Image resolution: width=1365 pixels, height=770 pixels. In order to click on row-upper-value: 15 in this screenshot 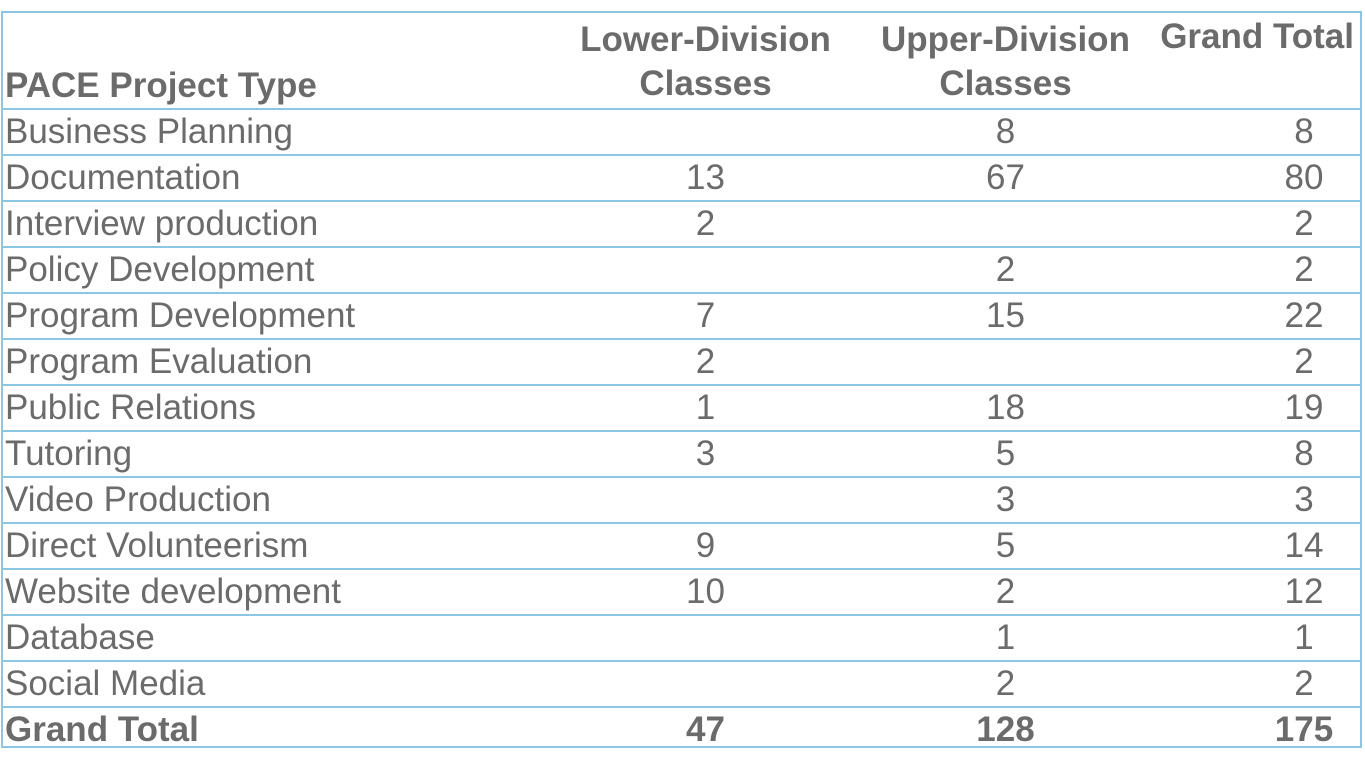, I will do `click(1005, 316)`.